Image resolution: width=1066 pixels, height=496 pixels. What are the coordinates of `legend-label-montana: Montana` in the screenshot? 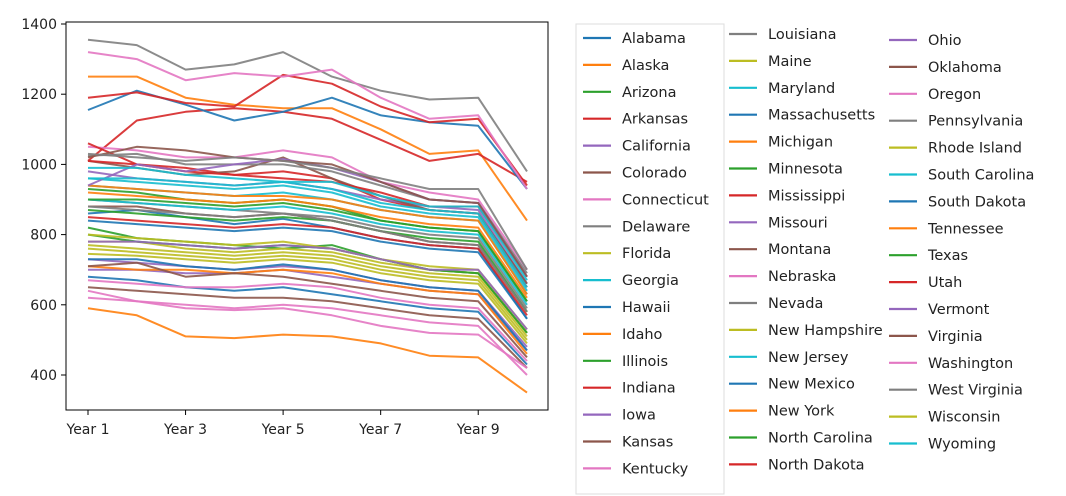 It's located at (799, 250).